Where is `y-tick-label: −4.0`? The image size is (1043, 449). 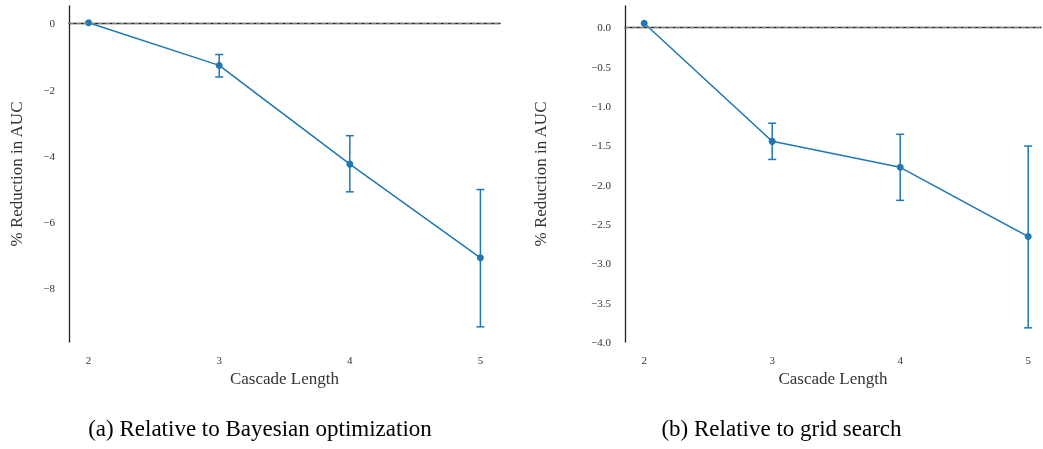 y-tick-label: −4.0 is located at coordinates (601, 342).